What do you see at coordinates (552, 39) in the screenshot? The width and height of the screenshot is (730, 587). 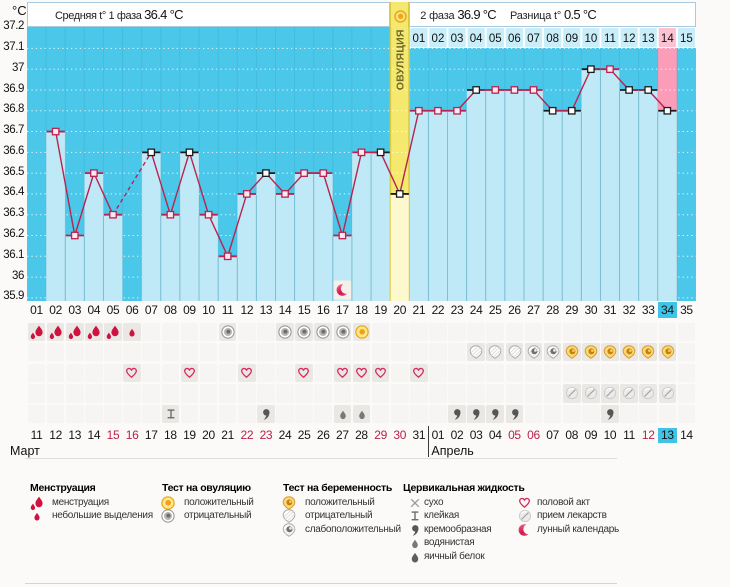 I see `svg-text: 08` at bounding box center [552, 39].